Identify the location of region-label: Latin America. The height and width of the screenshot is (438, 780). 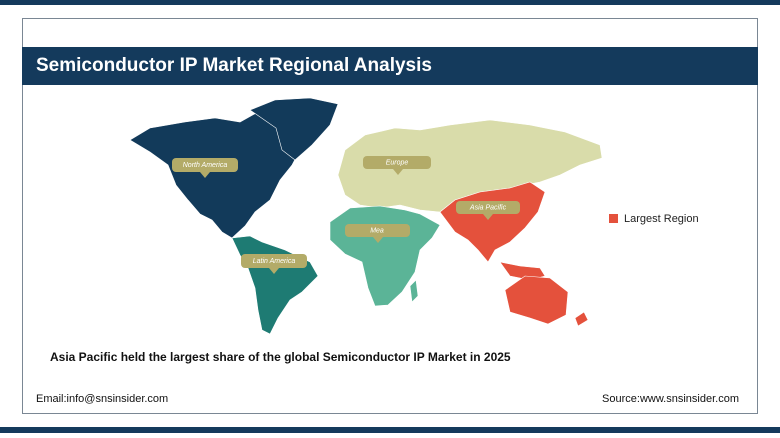
(274, 261).